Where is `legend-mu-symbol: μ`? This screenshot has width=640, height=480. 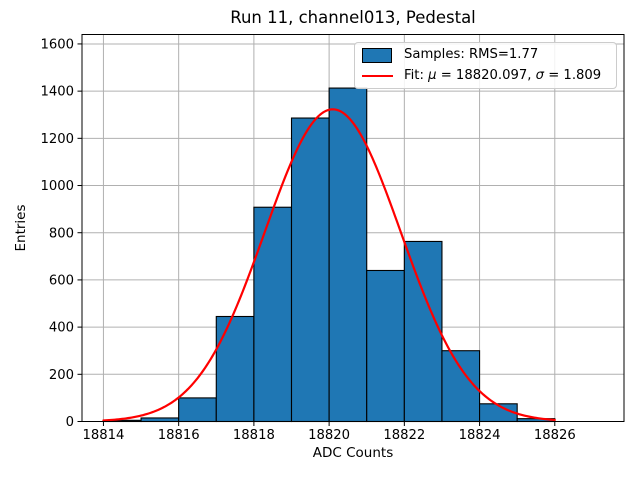
legend-mu-symbol: μ is located at coordinates (432, 75).